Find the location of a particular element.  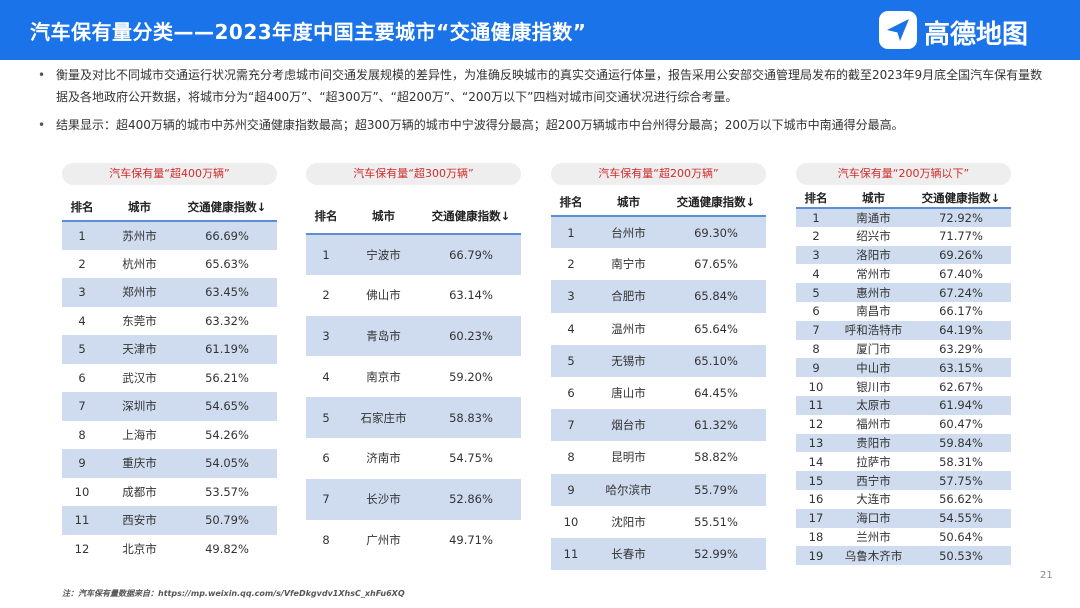

table-row: 7 呼和浩特市 64.19% is located at coordinates (903, 330).